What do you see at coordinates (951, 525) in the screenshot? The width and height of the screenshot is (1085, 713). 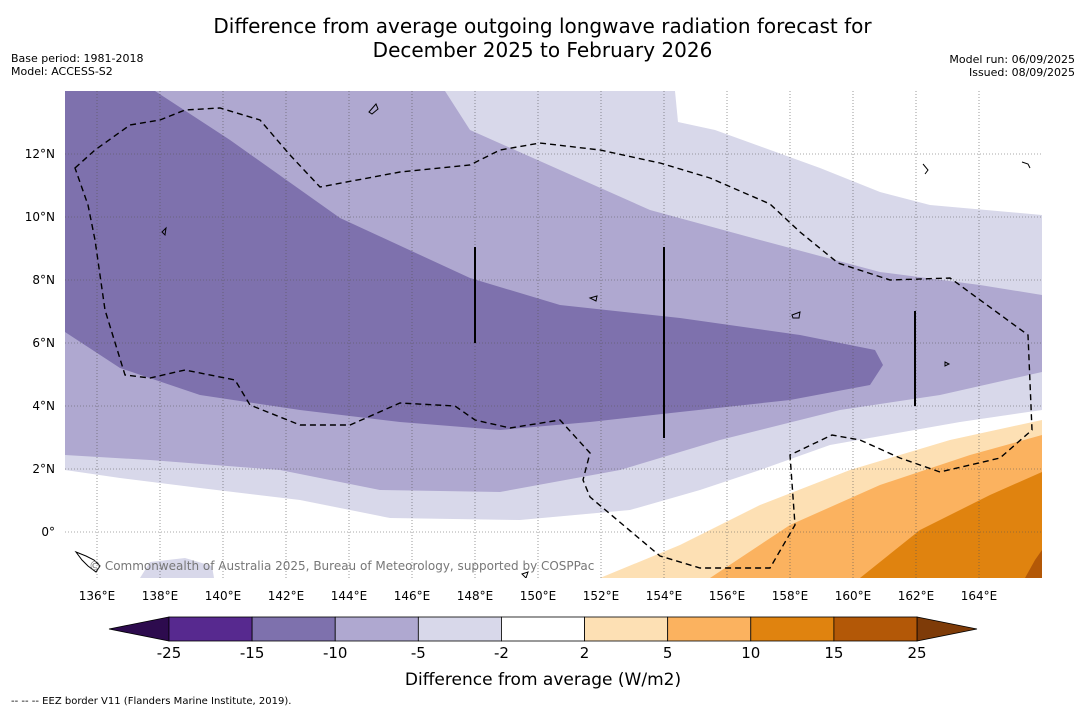 I see `band-dark-orange` at bounding box center [951, 525].